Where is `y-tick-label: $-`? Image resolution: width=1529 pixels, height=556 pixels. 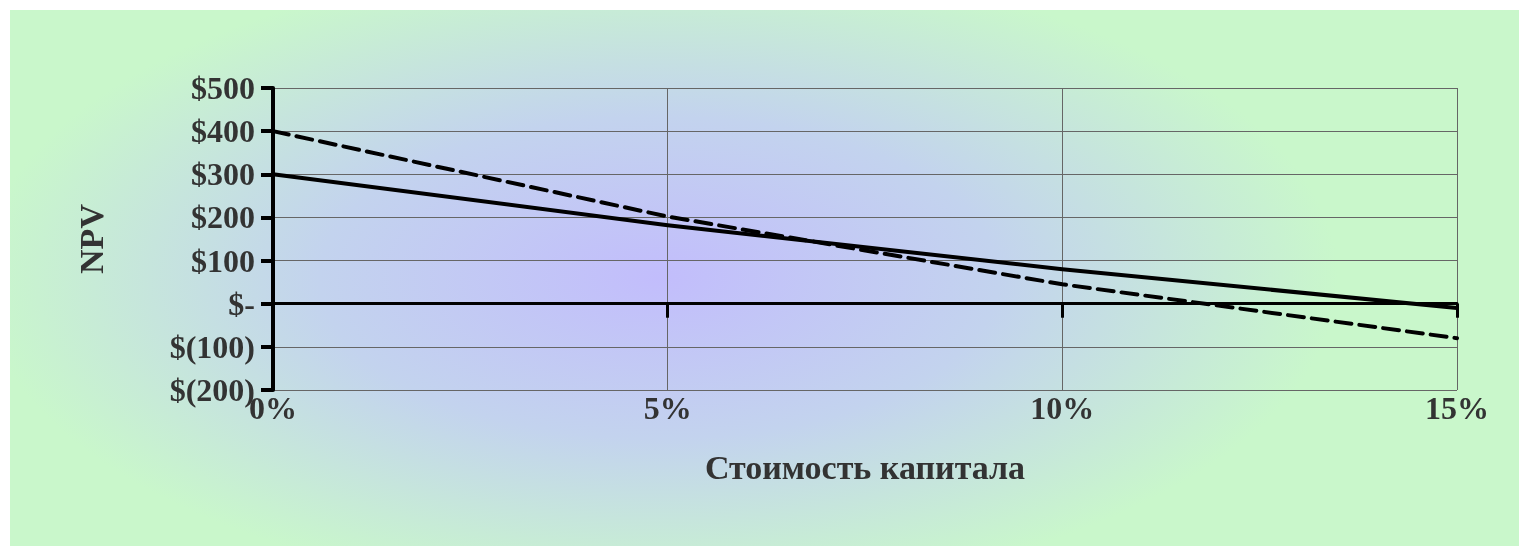
y-tick-label: $- is located at coordinates (241, 303).